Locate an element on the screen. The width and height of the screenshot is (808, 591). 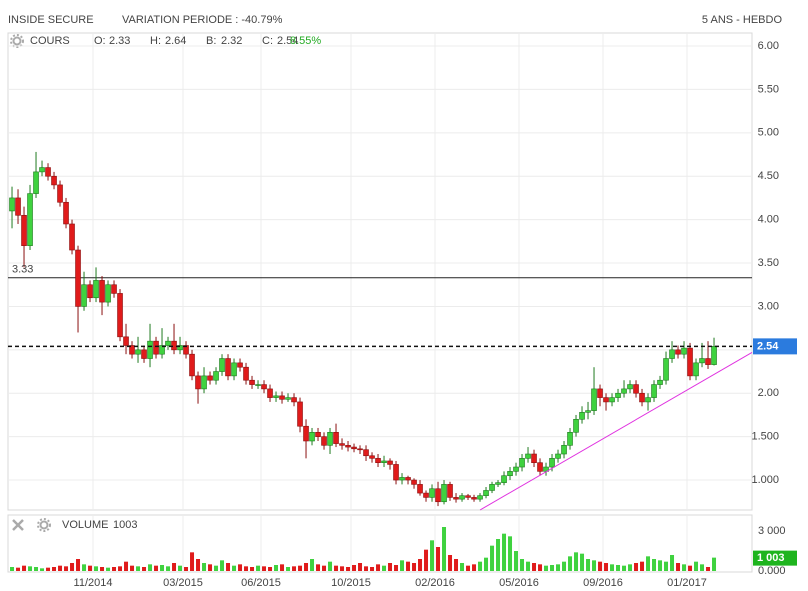
y-tick-label: 4.50 is located at coordinates (768, 176).